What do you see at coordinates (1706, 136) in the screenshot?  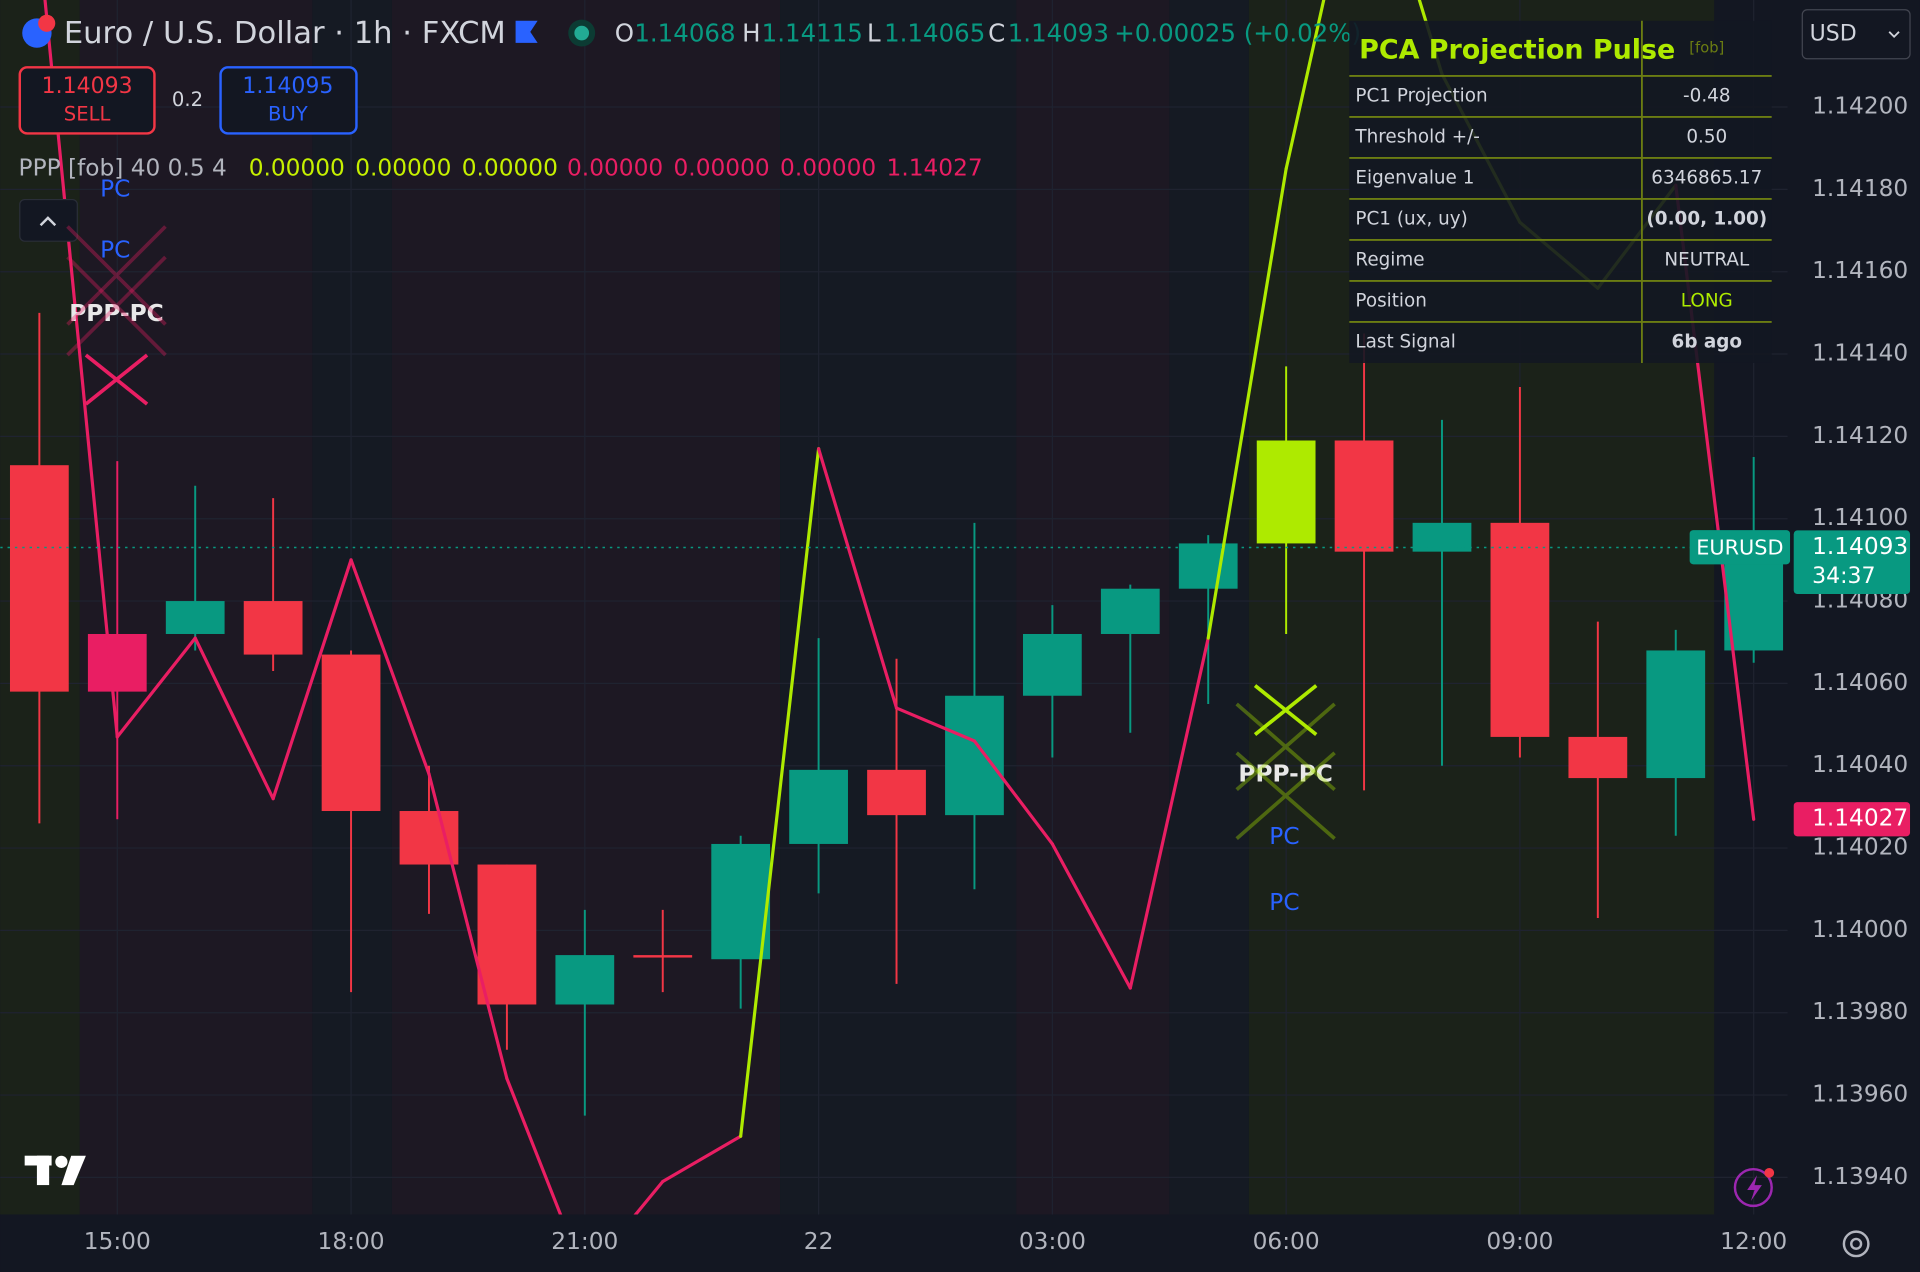 I see `panel-value: 0.50` at bounding box center [1706, 136].